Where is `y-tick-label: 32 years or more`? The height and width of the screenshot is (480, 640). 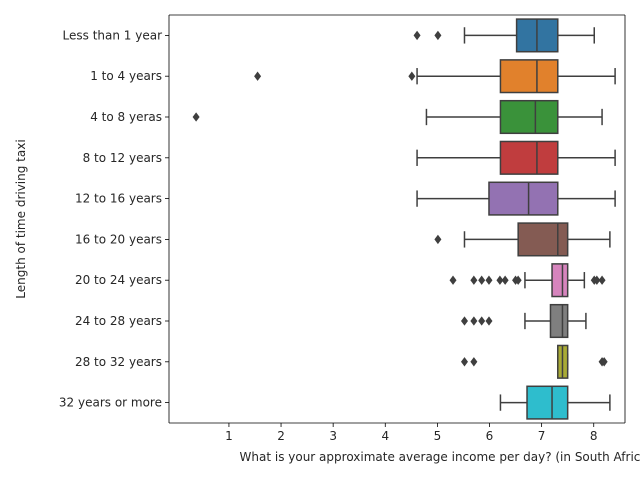
y-tick-label: 32 years or more is located at coordinates (110, 403).